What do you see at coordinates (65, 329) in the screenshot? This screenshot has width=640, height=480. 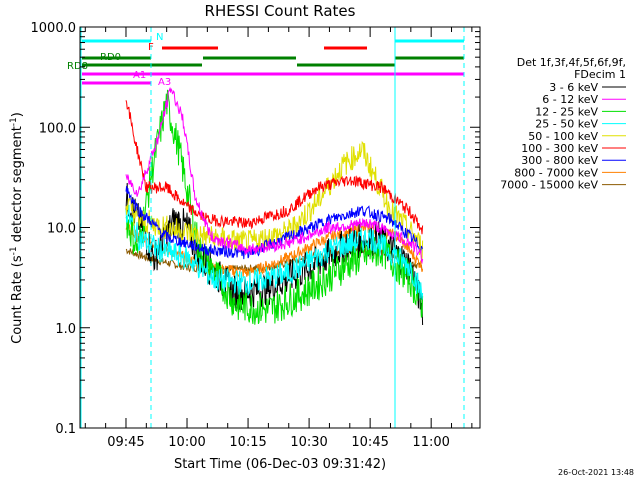 I see `y-tick-label: 1.0` at bounding box center [65, 329].